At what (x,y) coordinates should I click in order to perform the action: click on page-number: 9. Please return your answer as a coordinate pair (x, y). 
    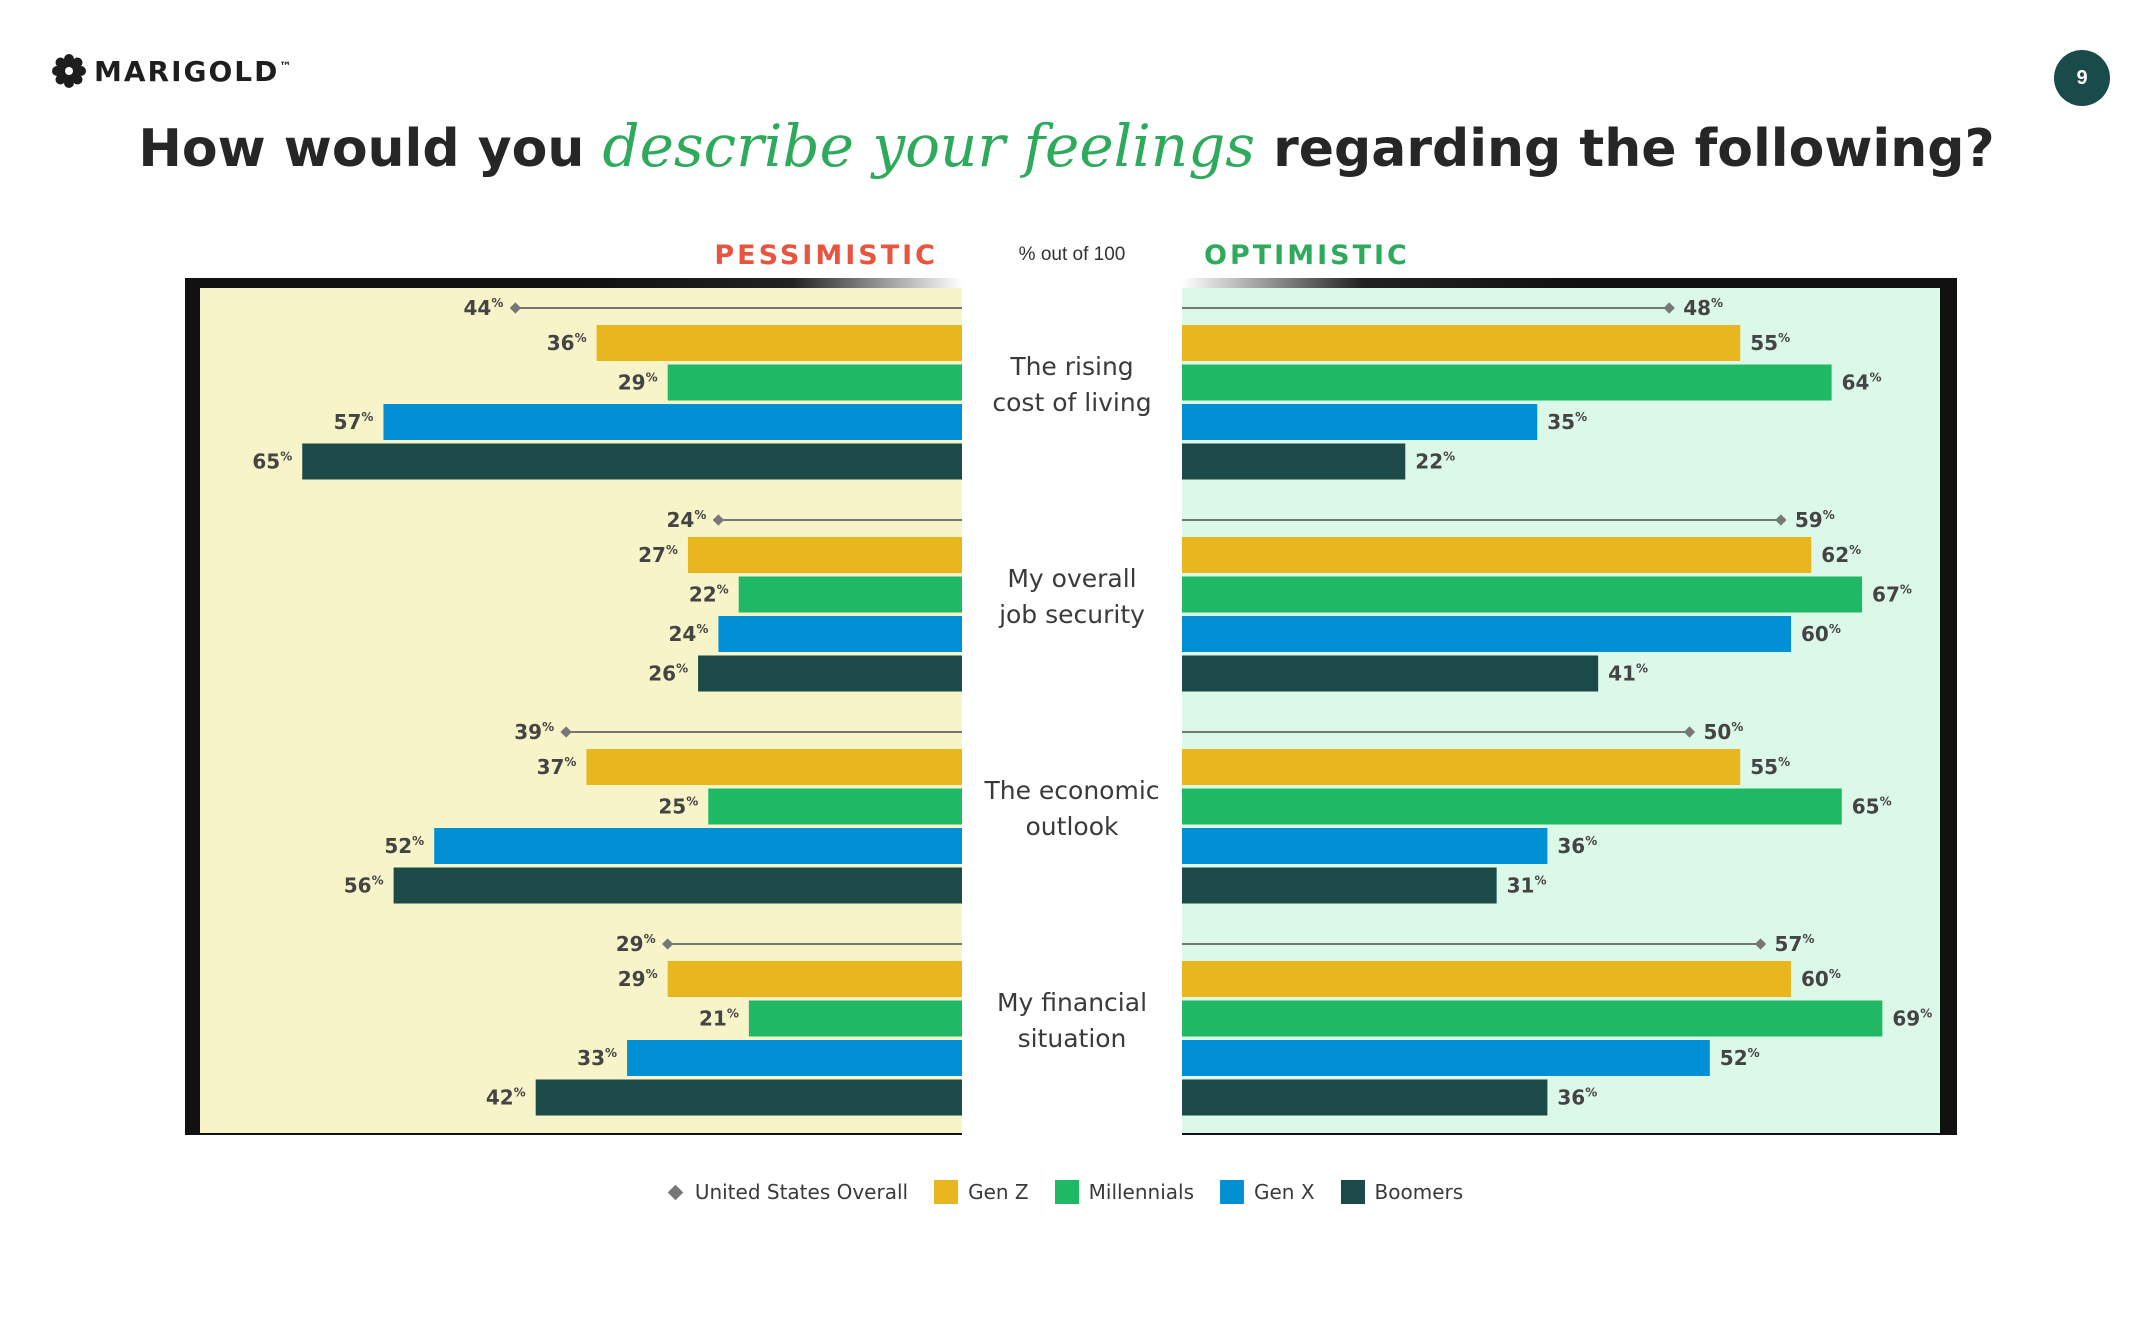
    Looking at the image, I should click on (2082, 78).